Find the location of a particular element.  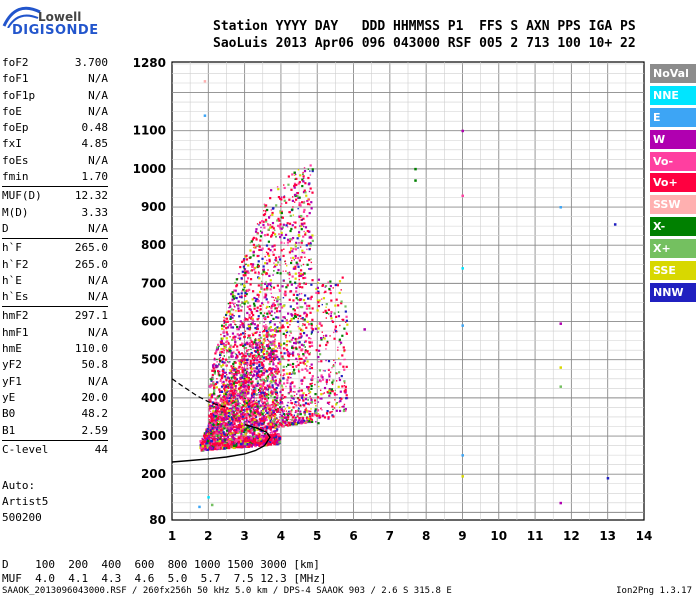

legend-item-nnw: NNW is located at coordinates (673, 292).